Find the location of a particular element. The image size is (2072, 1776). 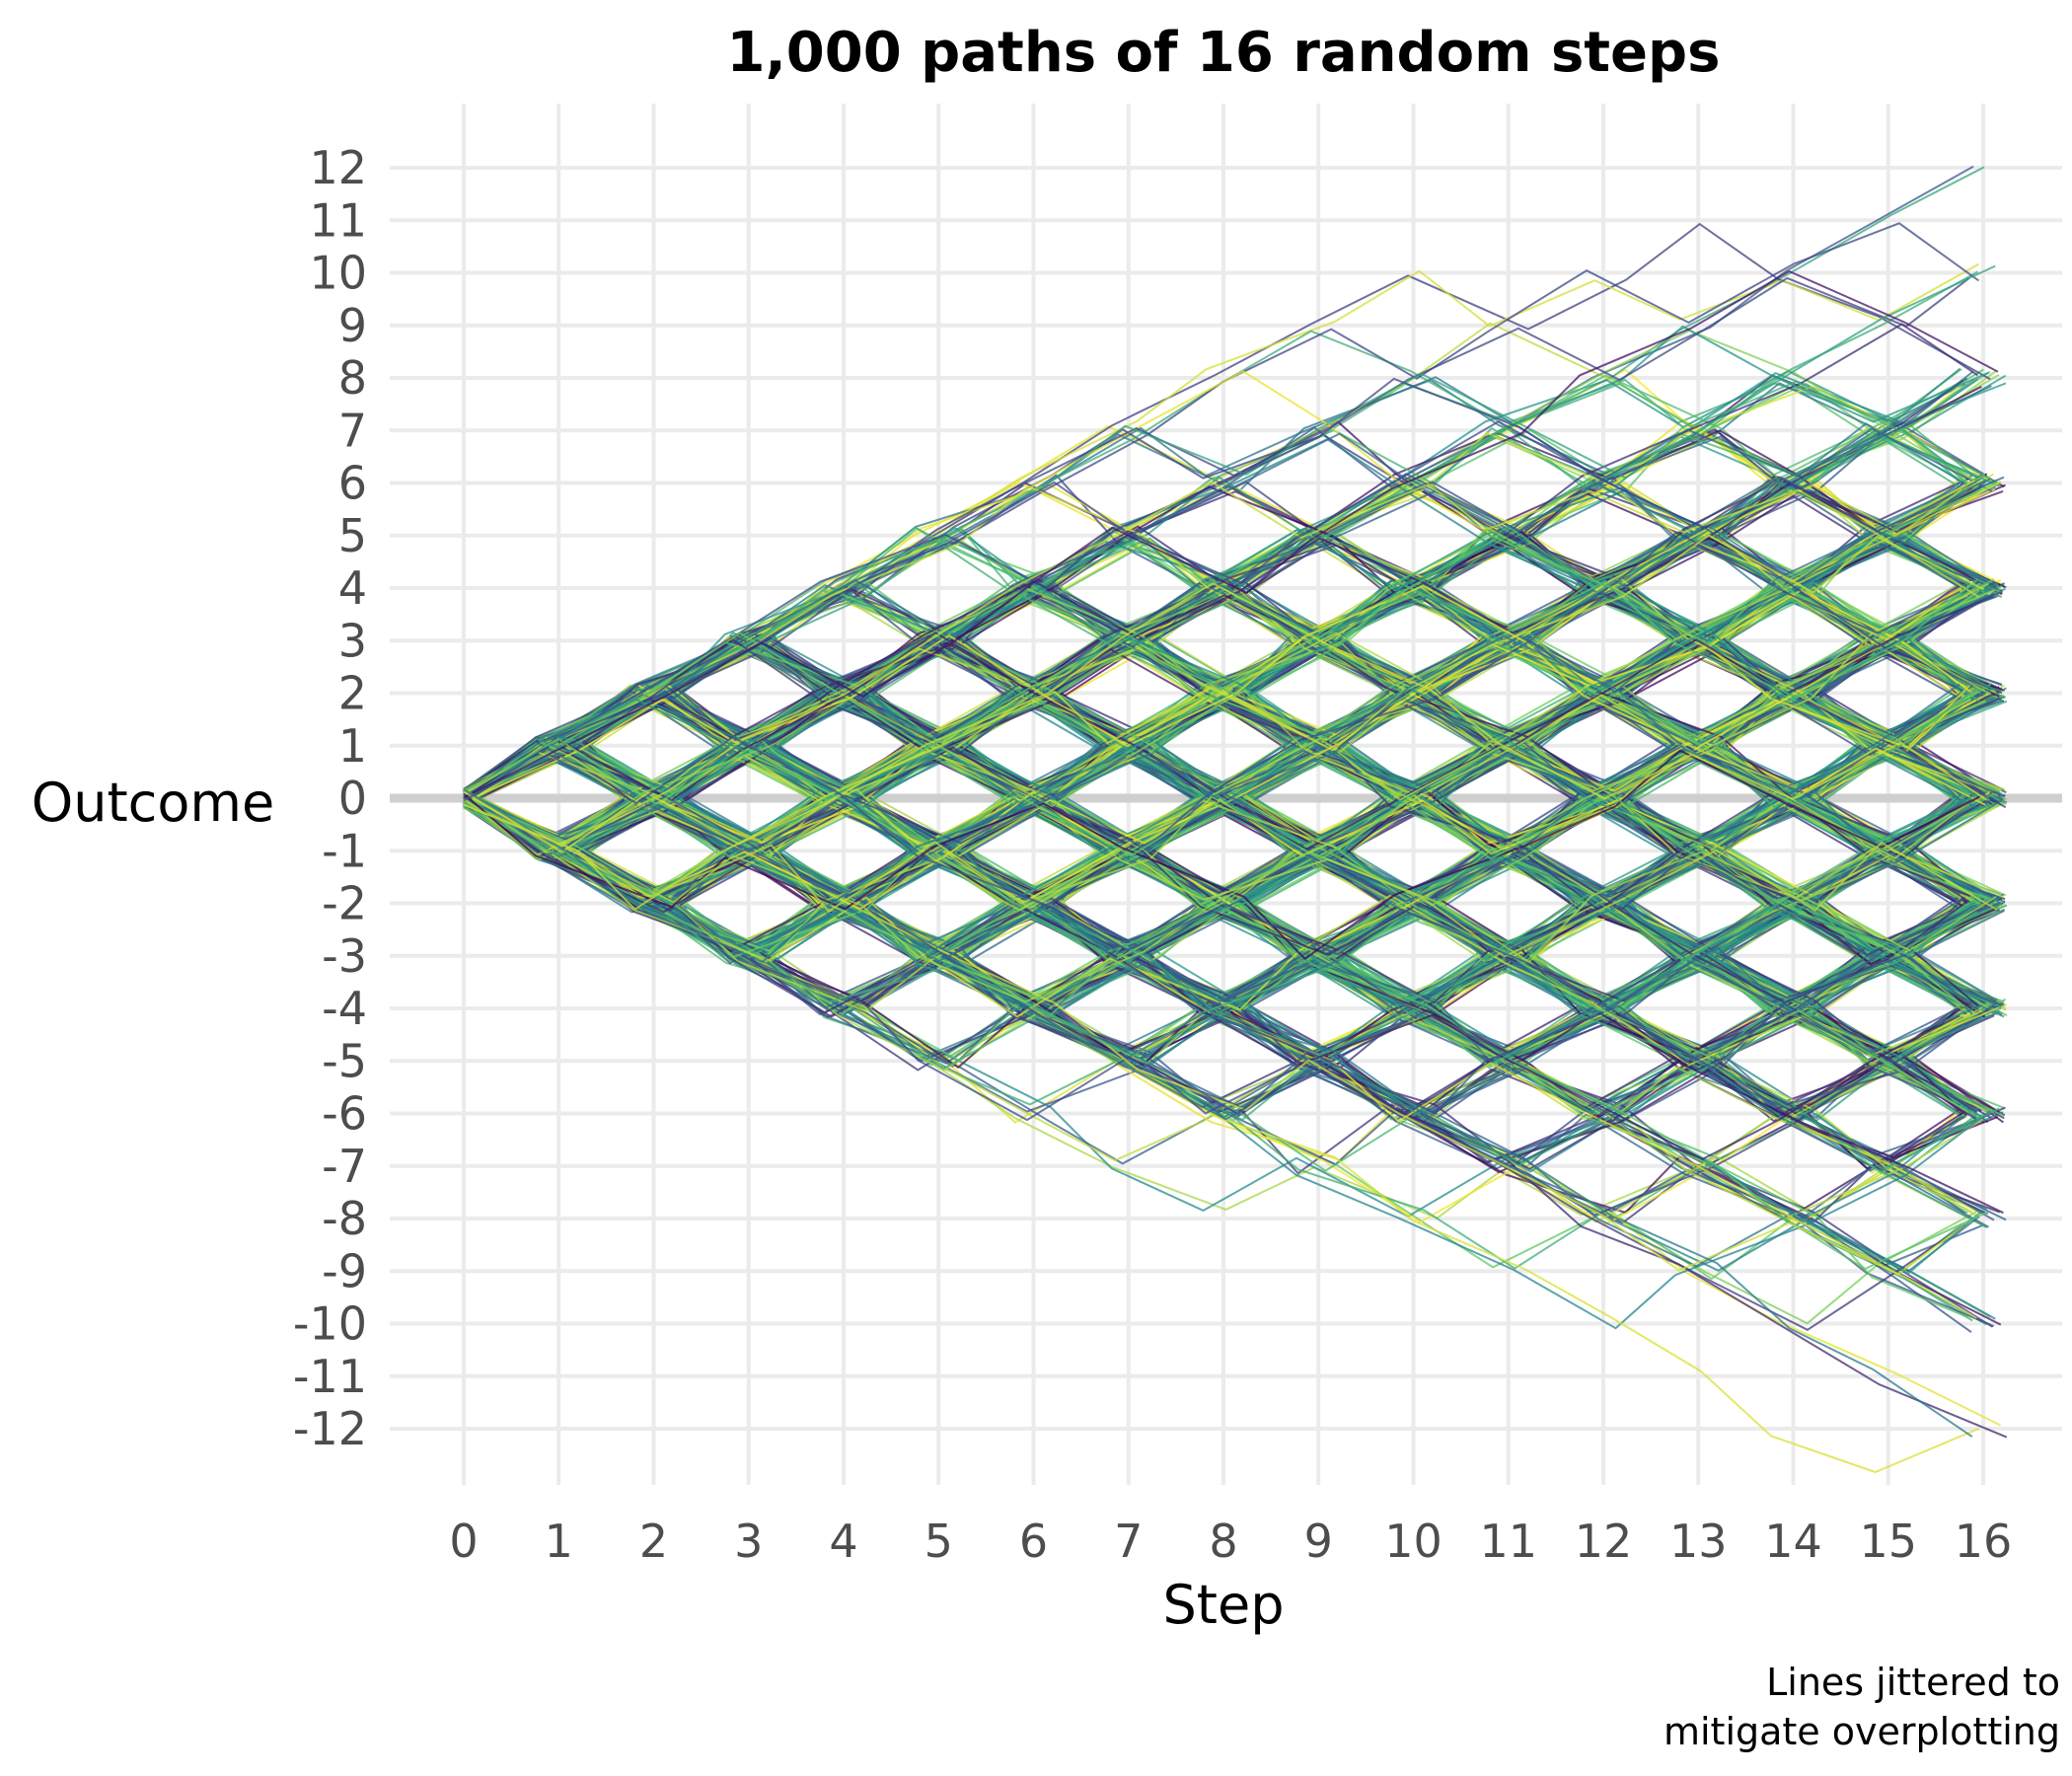

x-tick-label: 13 is located at coordinates (1699, 1542).